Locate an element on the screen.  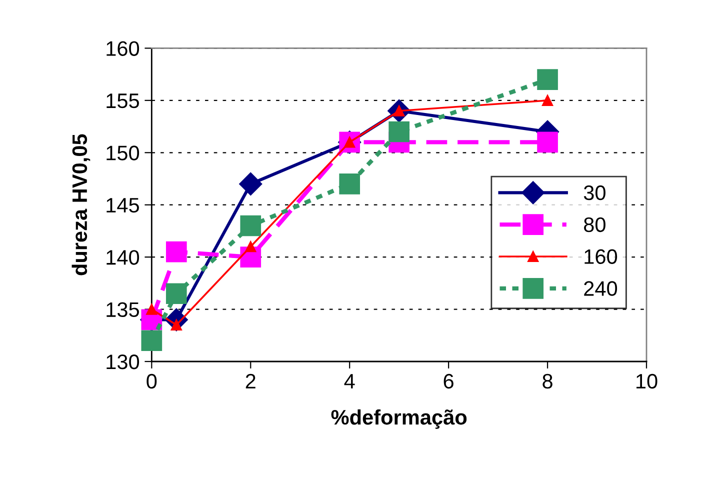
x-axis-title: %deformação is located at coordinates (399, 419).